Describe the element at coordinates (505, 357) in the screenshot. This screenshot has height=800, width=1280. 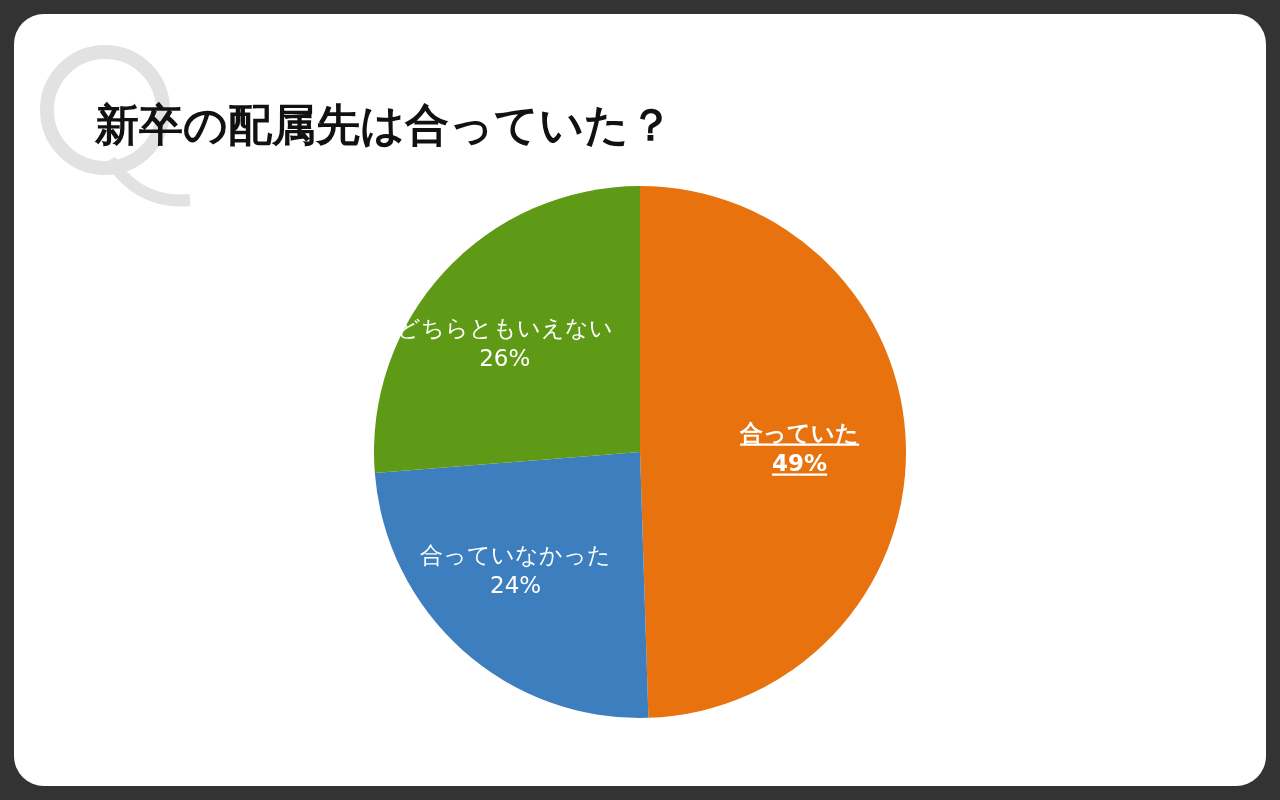
I see `data-label: 26%` at that location.